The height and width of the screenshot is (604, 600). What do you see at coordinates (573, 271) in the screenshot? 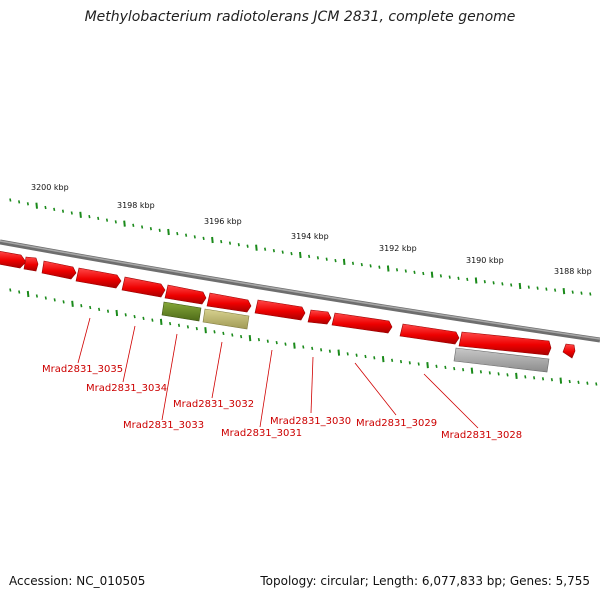
I see `scale-label: 3188 kbp` at bounding box center [573, 271].